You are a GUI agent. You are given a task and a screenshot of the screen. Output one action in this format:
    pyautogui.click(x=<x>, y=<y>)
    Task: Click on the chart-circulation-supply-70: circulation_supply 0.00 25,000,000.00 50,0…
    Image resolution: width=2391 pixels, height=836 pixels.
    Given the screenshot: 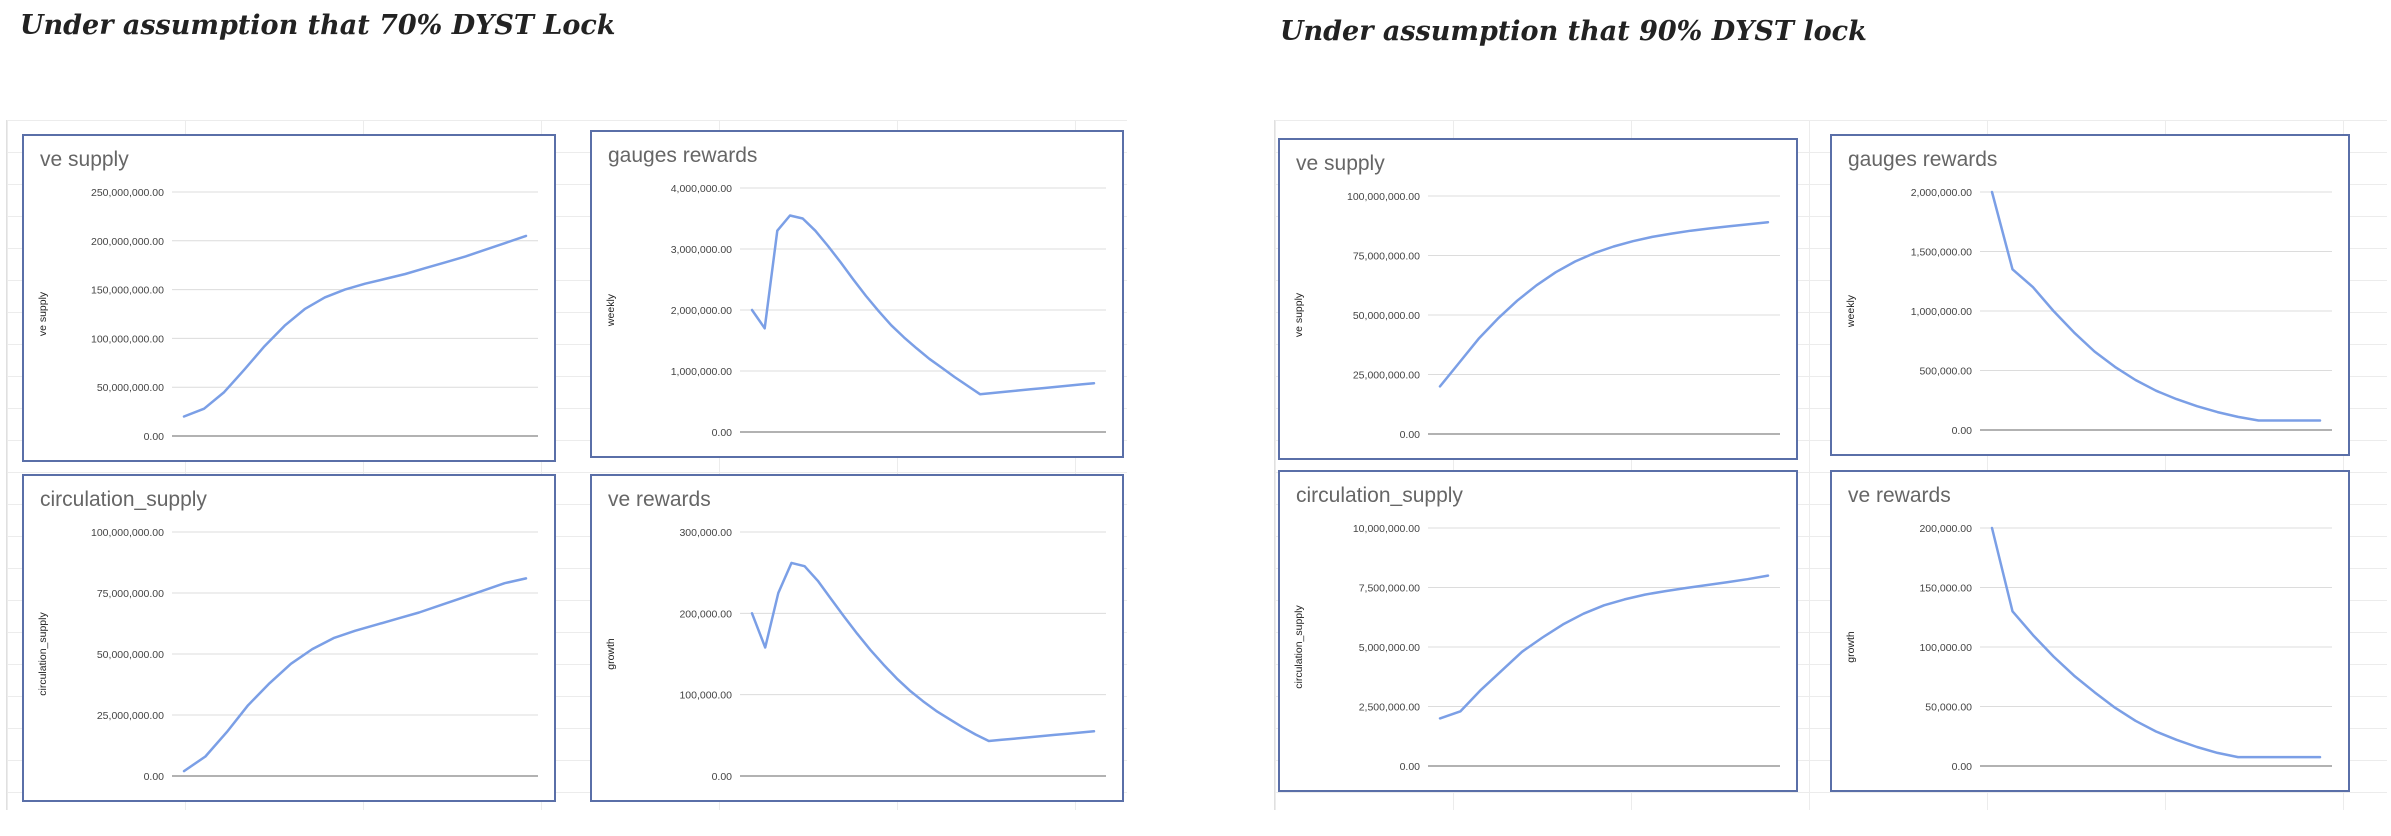 What is the action you would take?
    pyautogui.click(x=289, y=638)
    